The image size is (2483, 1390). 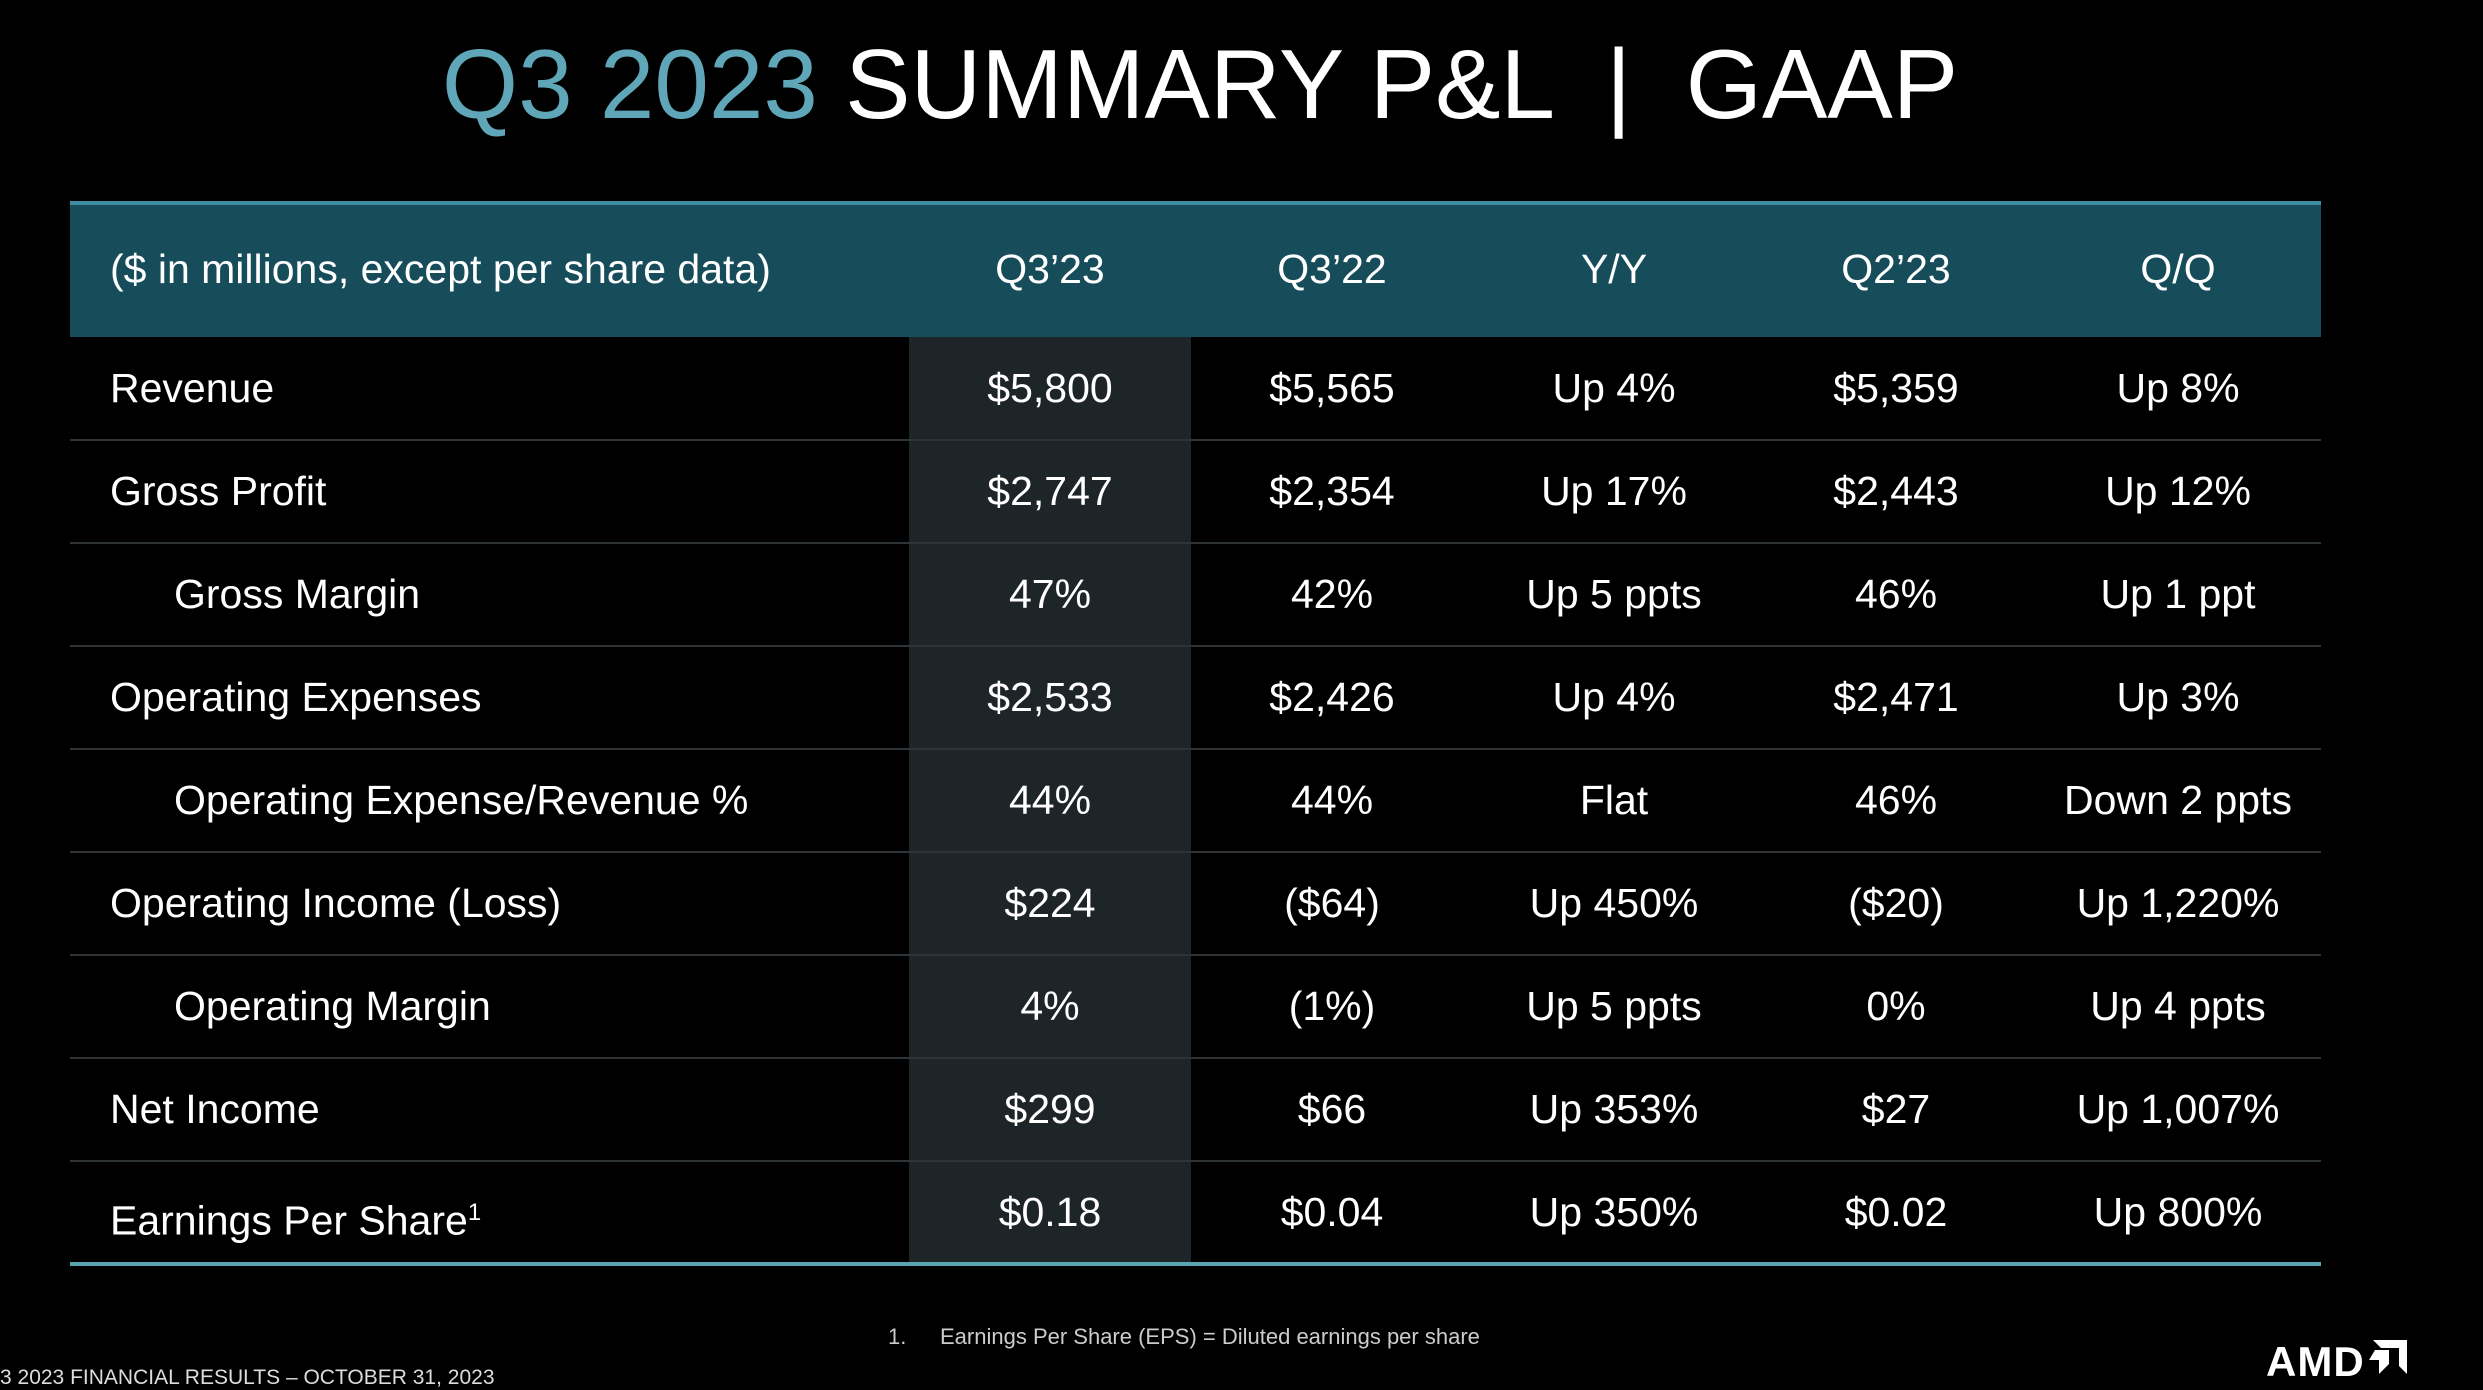 I want to click on row-label-text: Operating Margin, so click(x=332, y=1006).